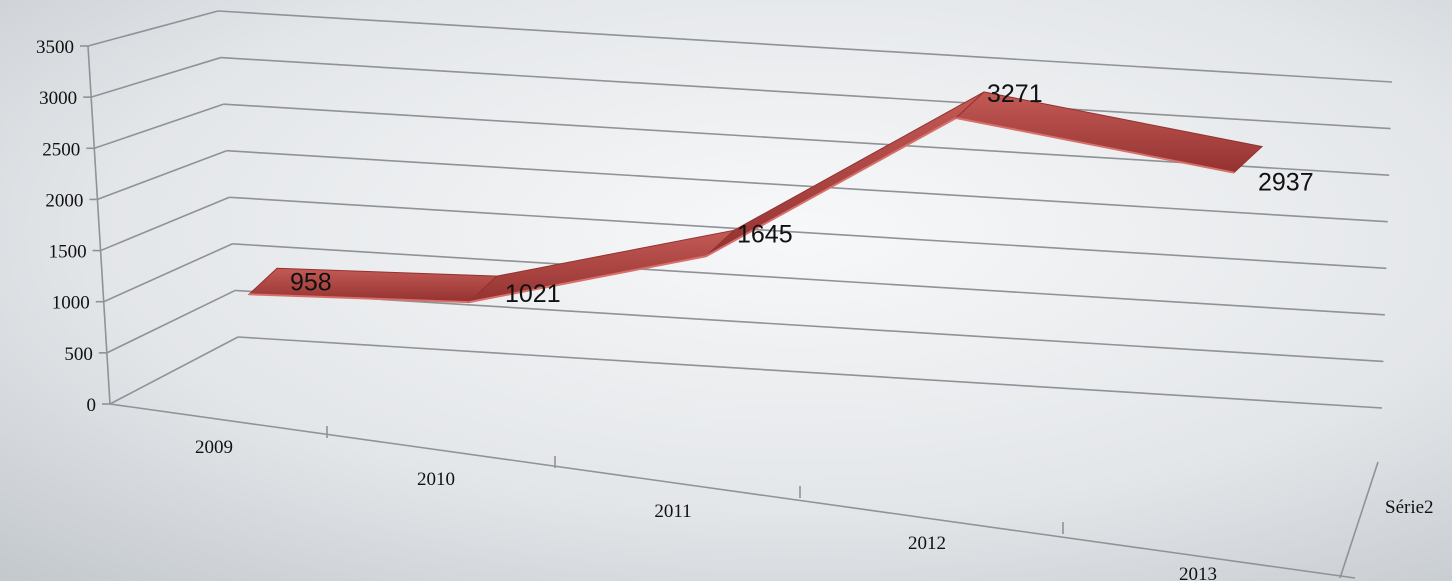 Image resolution: width=1452 pixels, height=581 pixels. What do you see at coordinates (927, 543) in the screenshot?
I see `x-tick-label: 2012` at bounding box center [927, 543].